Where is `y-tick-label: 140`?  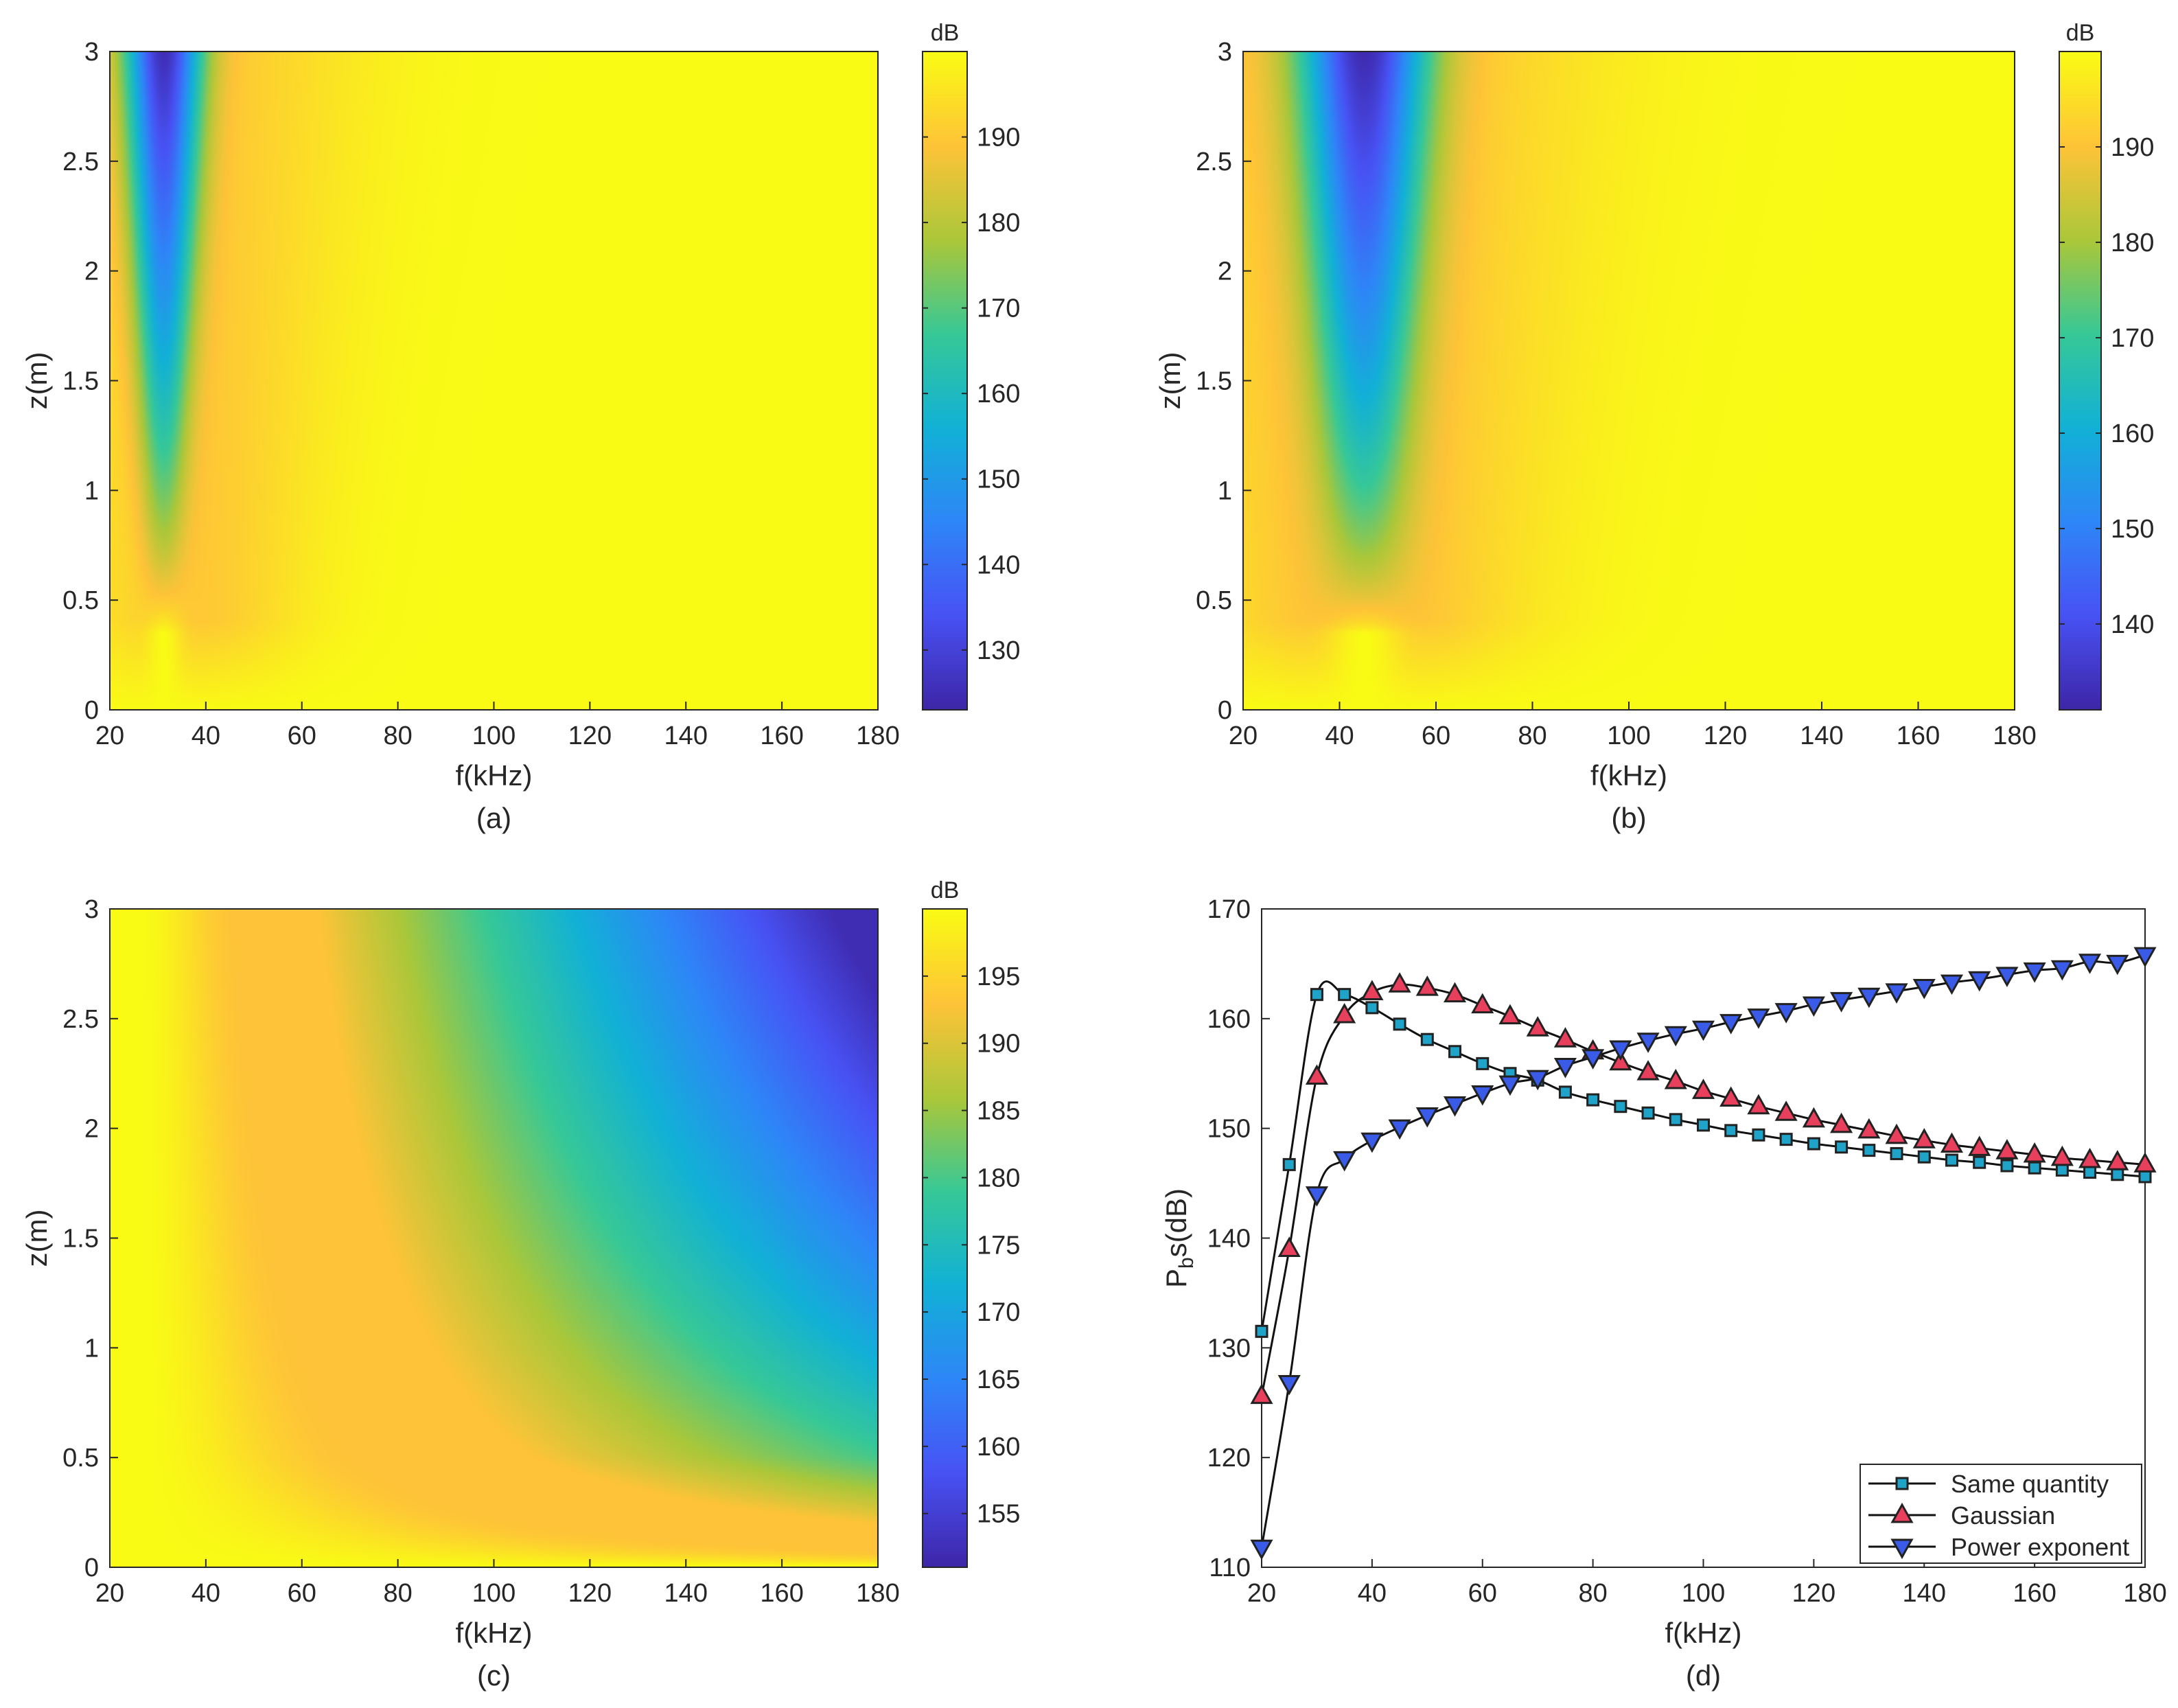 y-tick-label: 140 is located at coordinates (1229, 1239).